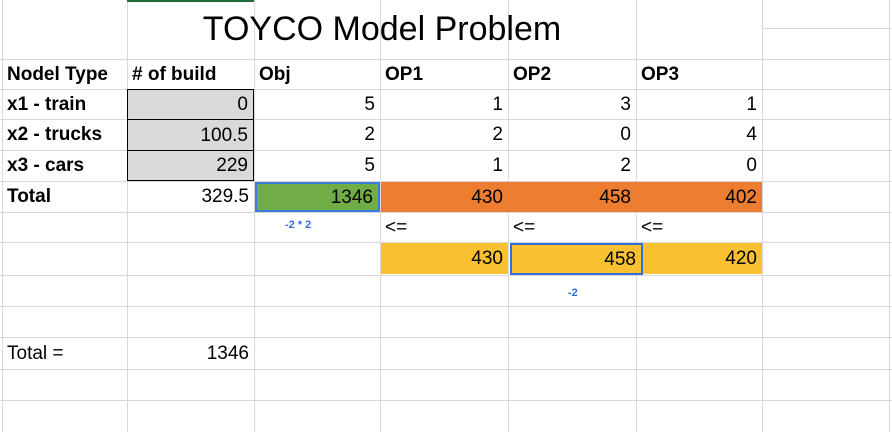 This screenshot has height=432, width=892. What do you see at coordinates (396, 227) in the screenshot?
I see `constraint-op1: <=` at bounding box center [396, 227].